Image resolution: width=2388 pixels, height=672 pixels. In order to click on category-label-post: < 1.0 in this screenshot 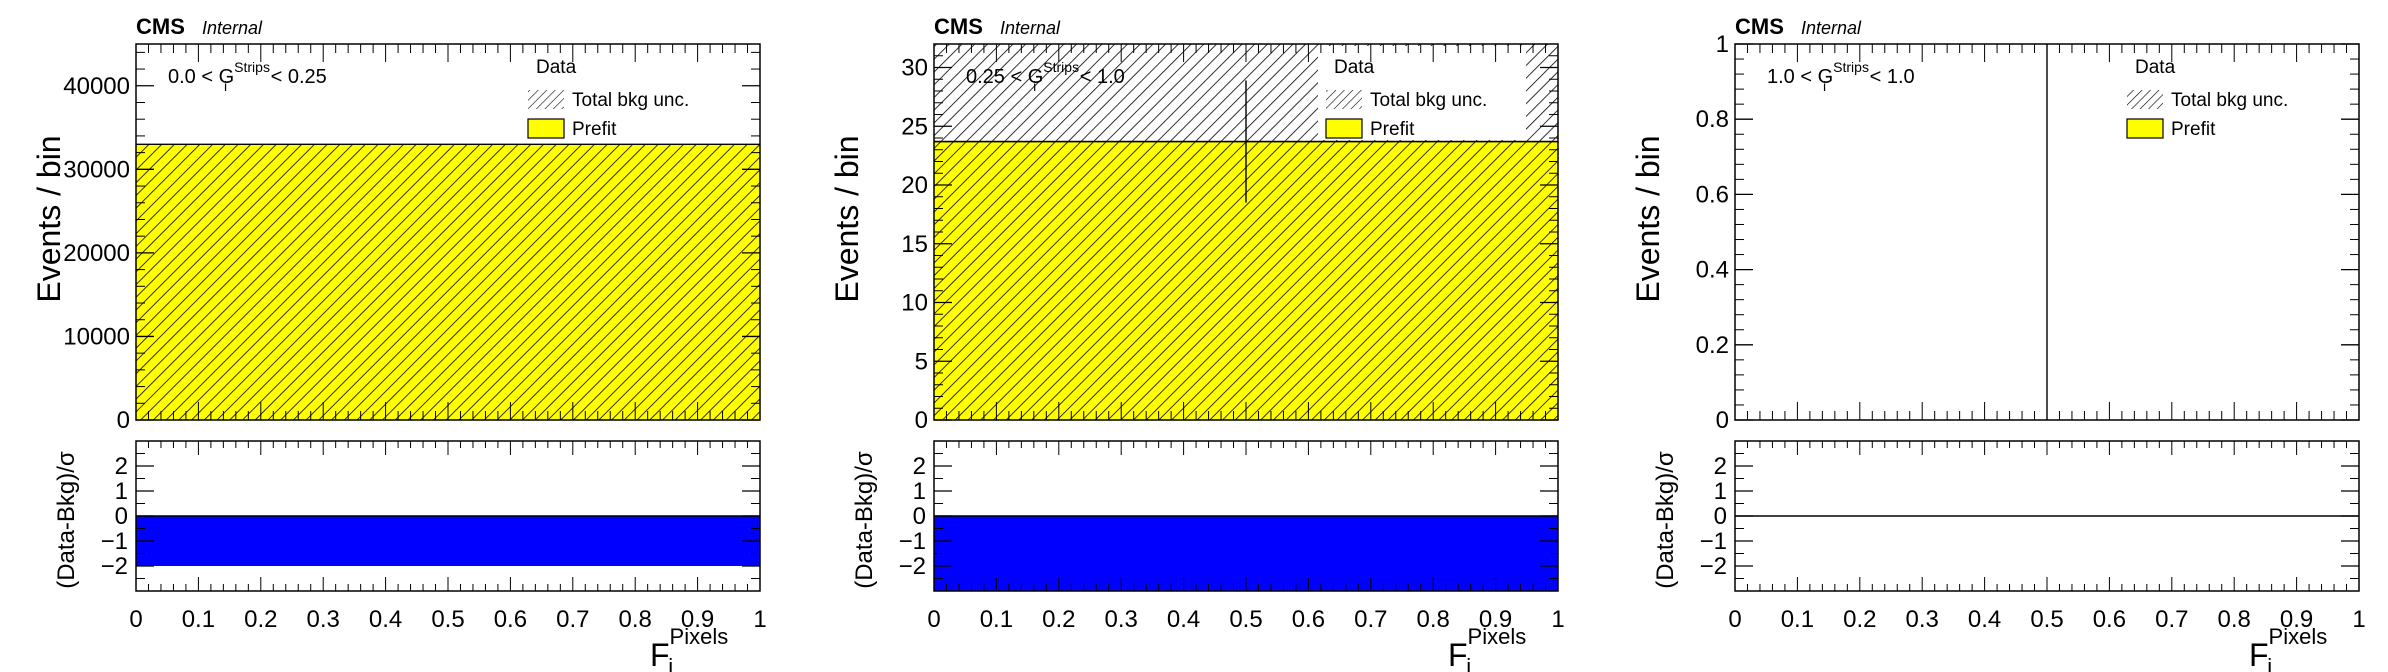, I will do `click(1099, 77)`.